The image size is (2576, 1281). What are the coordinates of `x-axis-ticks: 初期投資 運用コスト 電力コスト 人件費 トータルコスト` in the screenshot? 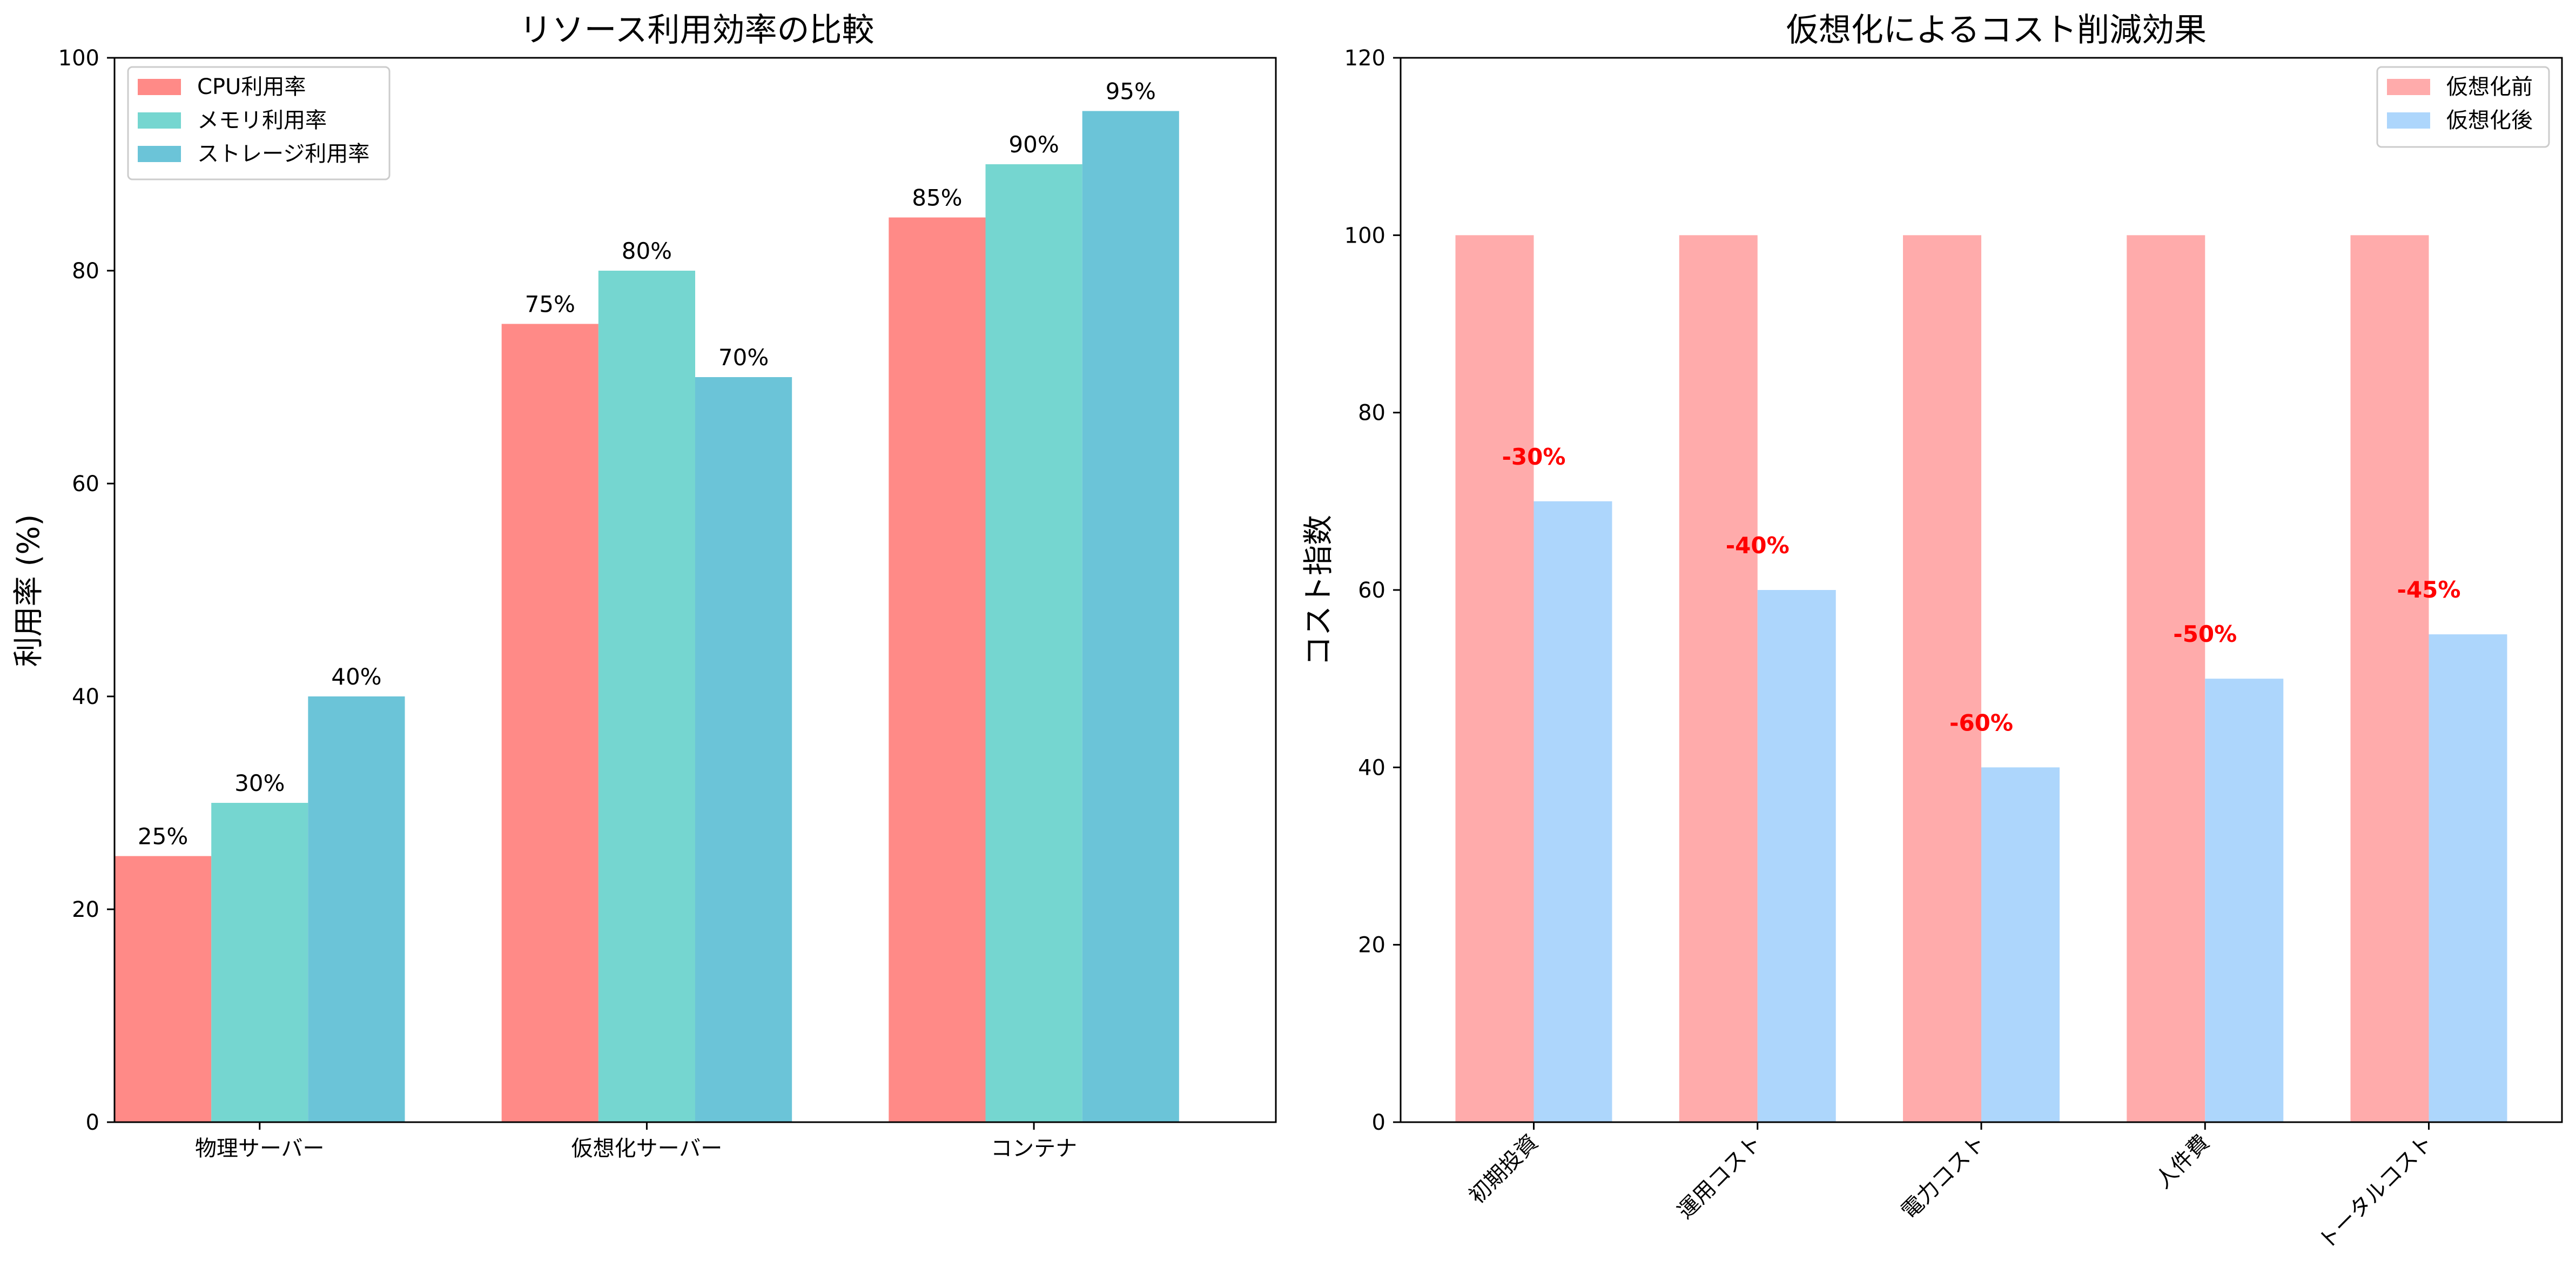 It's located at (1951, 1188).